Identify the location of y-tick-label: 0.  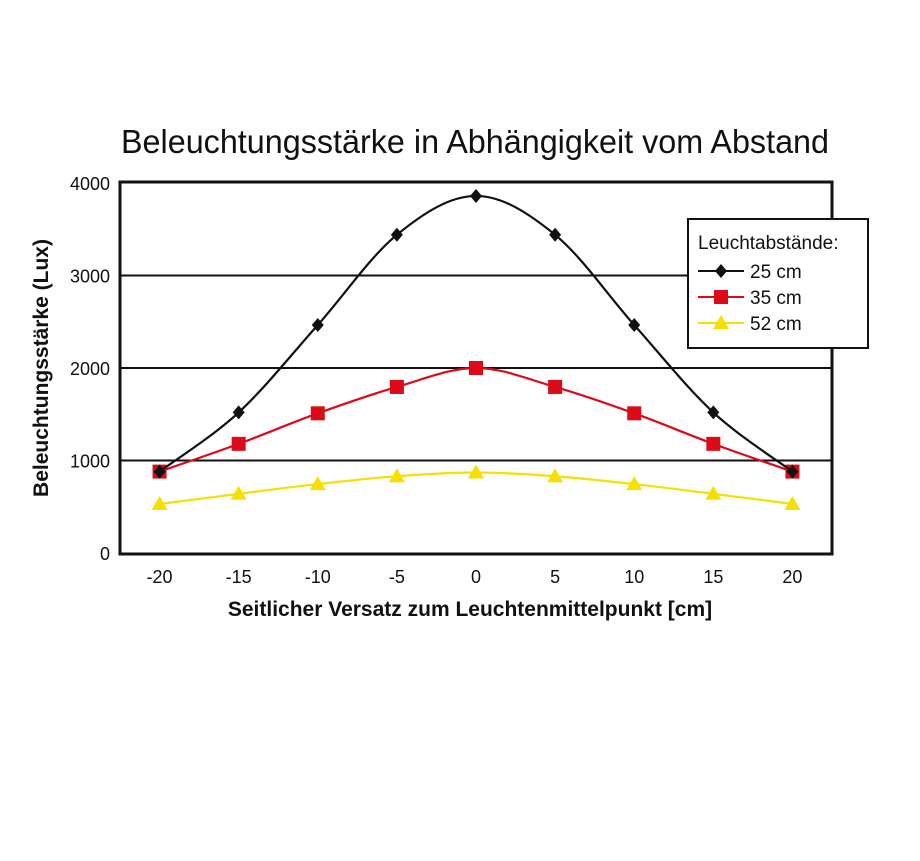
(105, 554).